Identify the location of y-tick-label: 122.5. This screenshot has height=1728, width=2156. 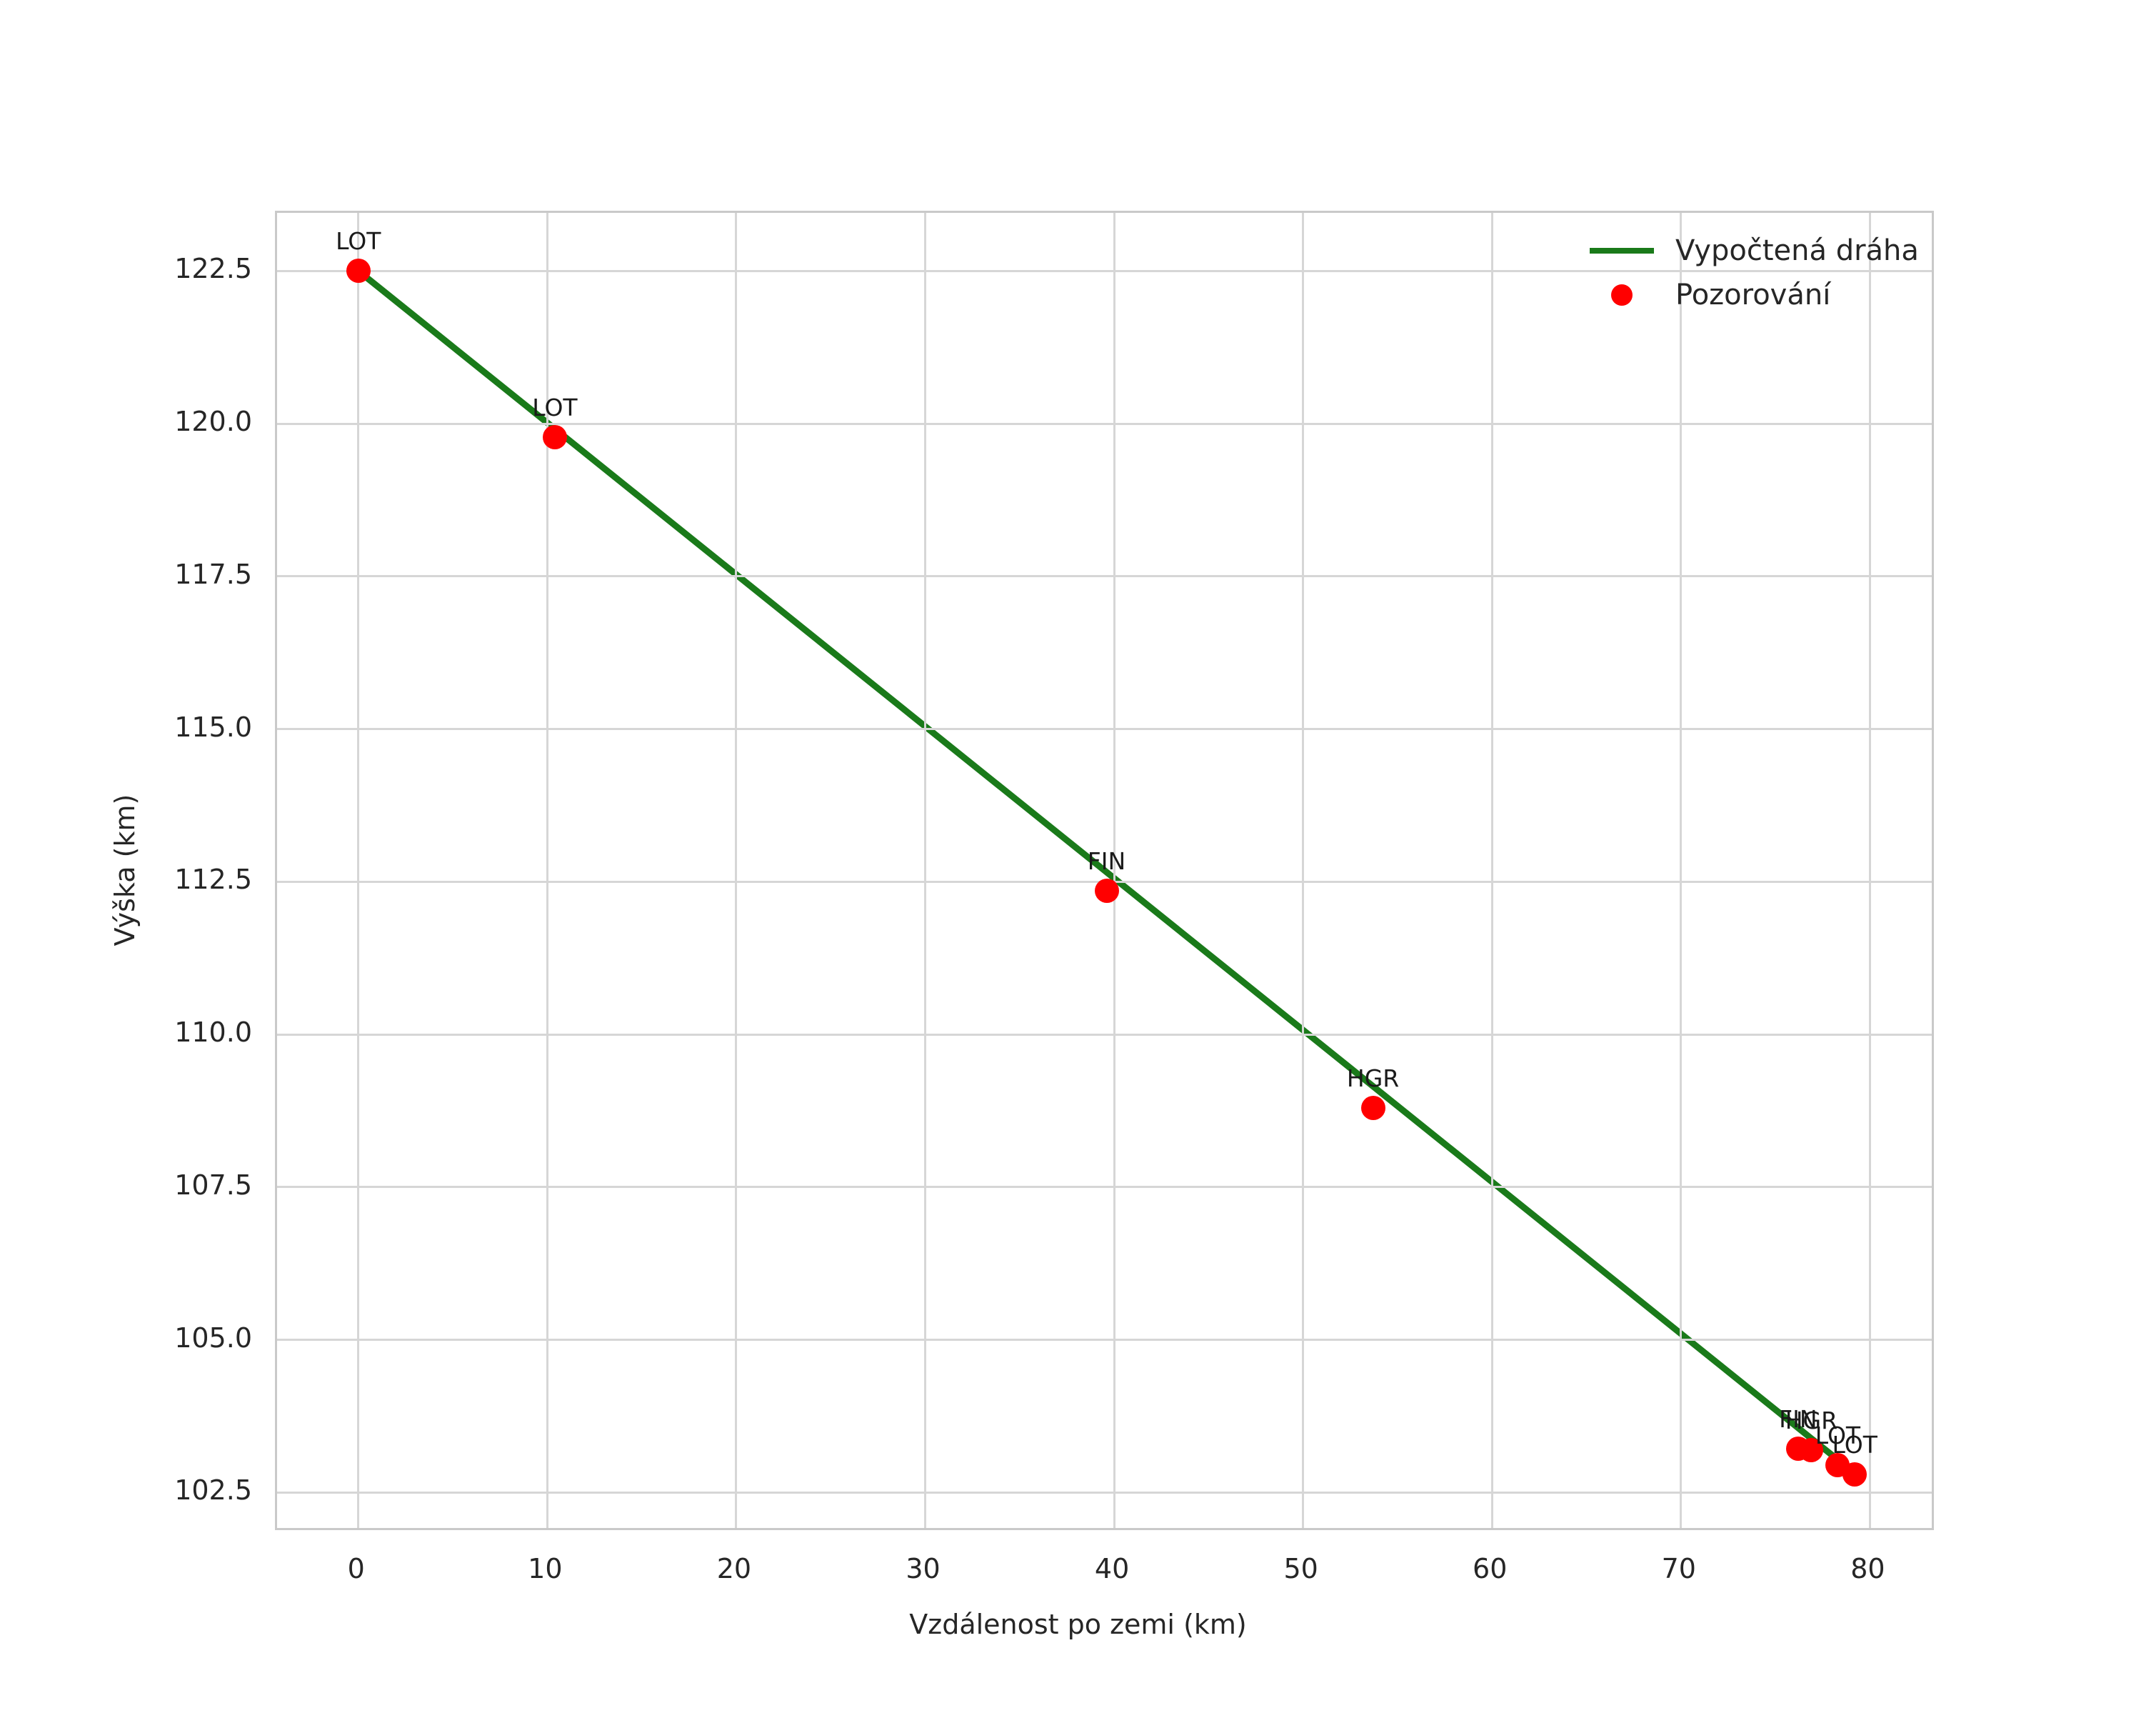
(213, 269).